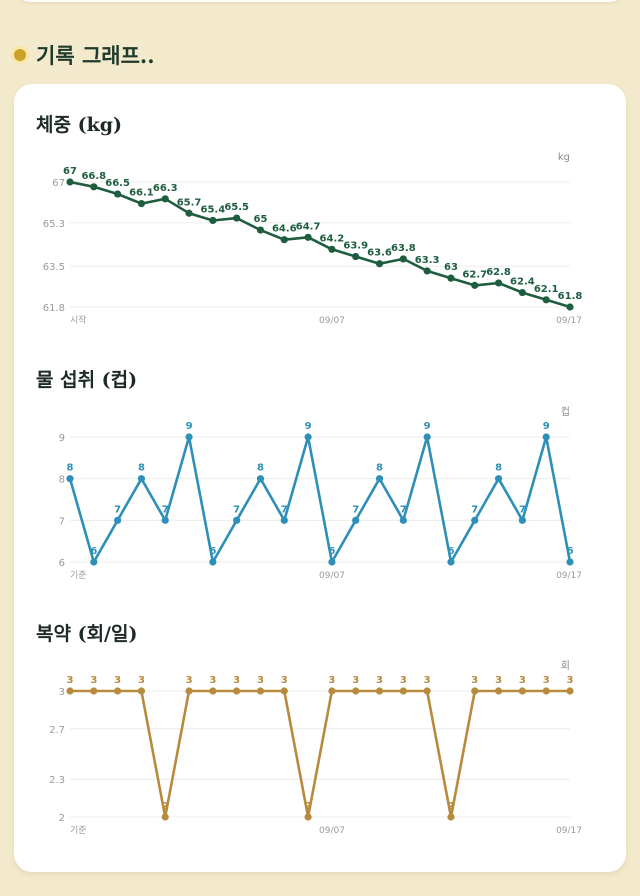 Image resolution: width=640 pixels, height=896 pixels. Describe the element at coordinates (474, 274) in the screenshot. I see `weight-data-label: 62.7` at that location.